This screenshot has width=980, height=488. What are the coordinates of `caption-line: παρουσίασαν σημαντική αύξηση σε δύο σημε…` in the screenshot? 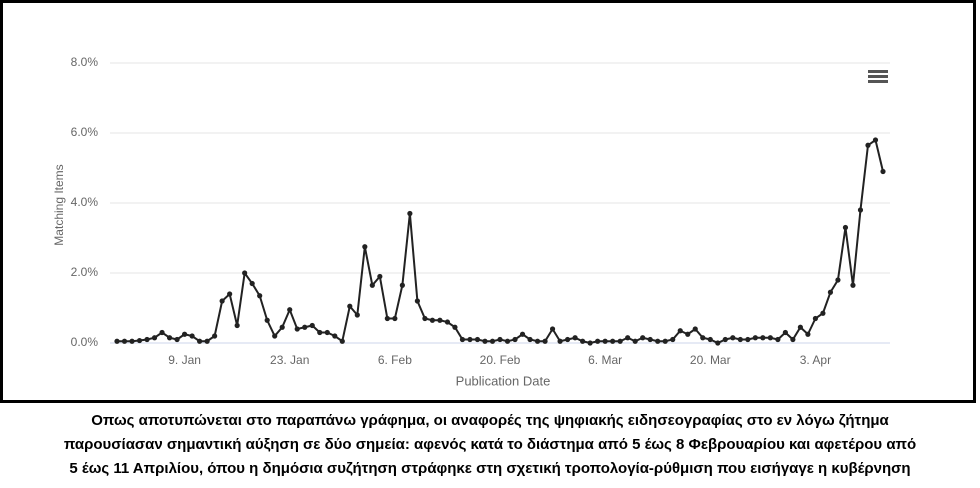 It's located at (490, 444).